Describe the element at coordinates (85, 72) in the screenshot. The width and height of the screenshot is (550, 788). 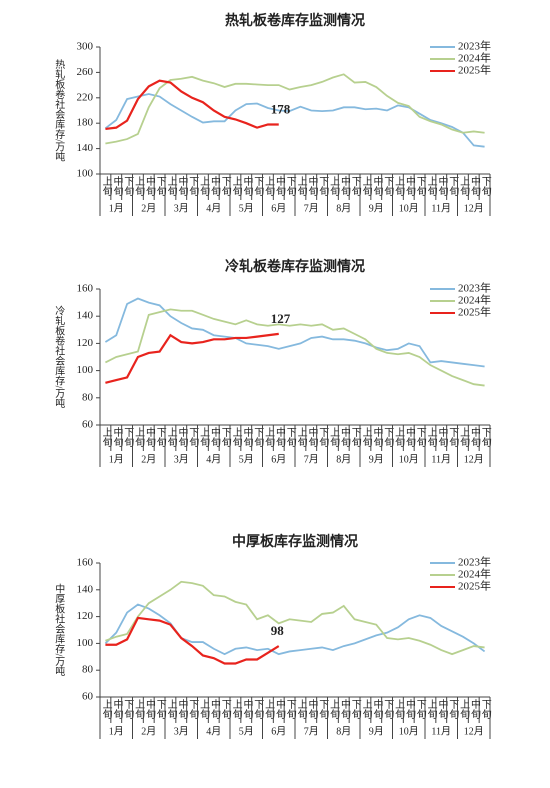
I see `y-tick-label: 260` at that location.